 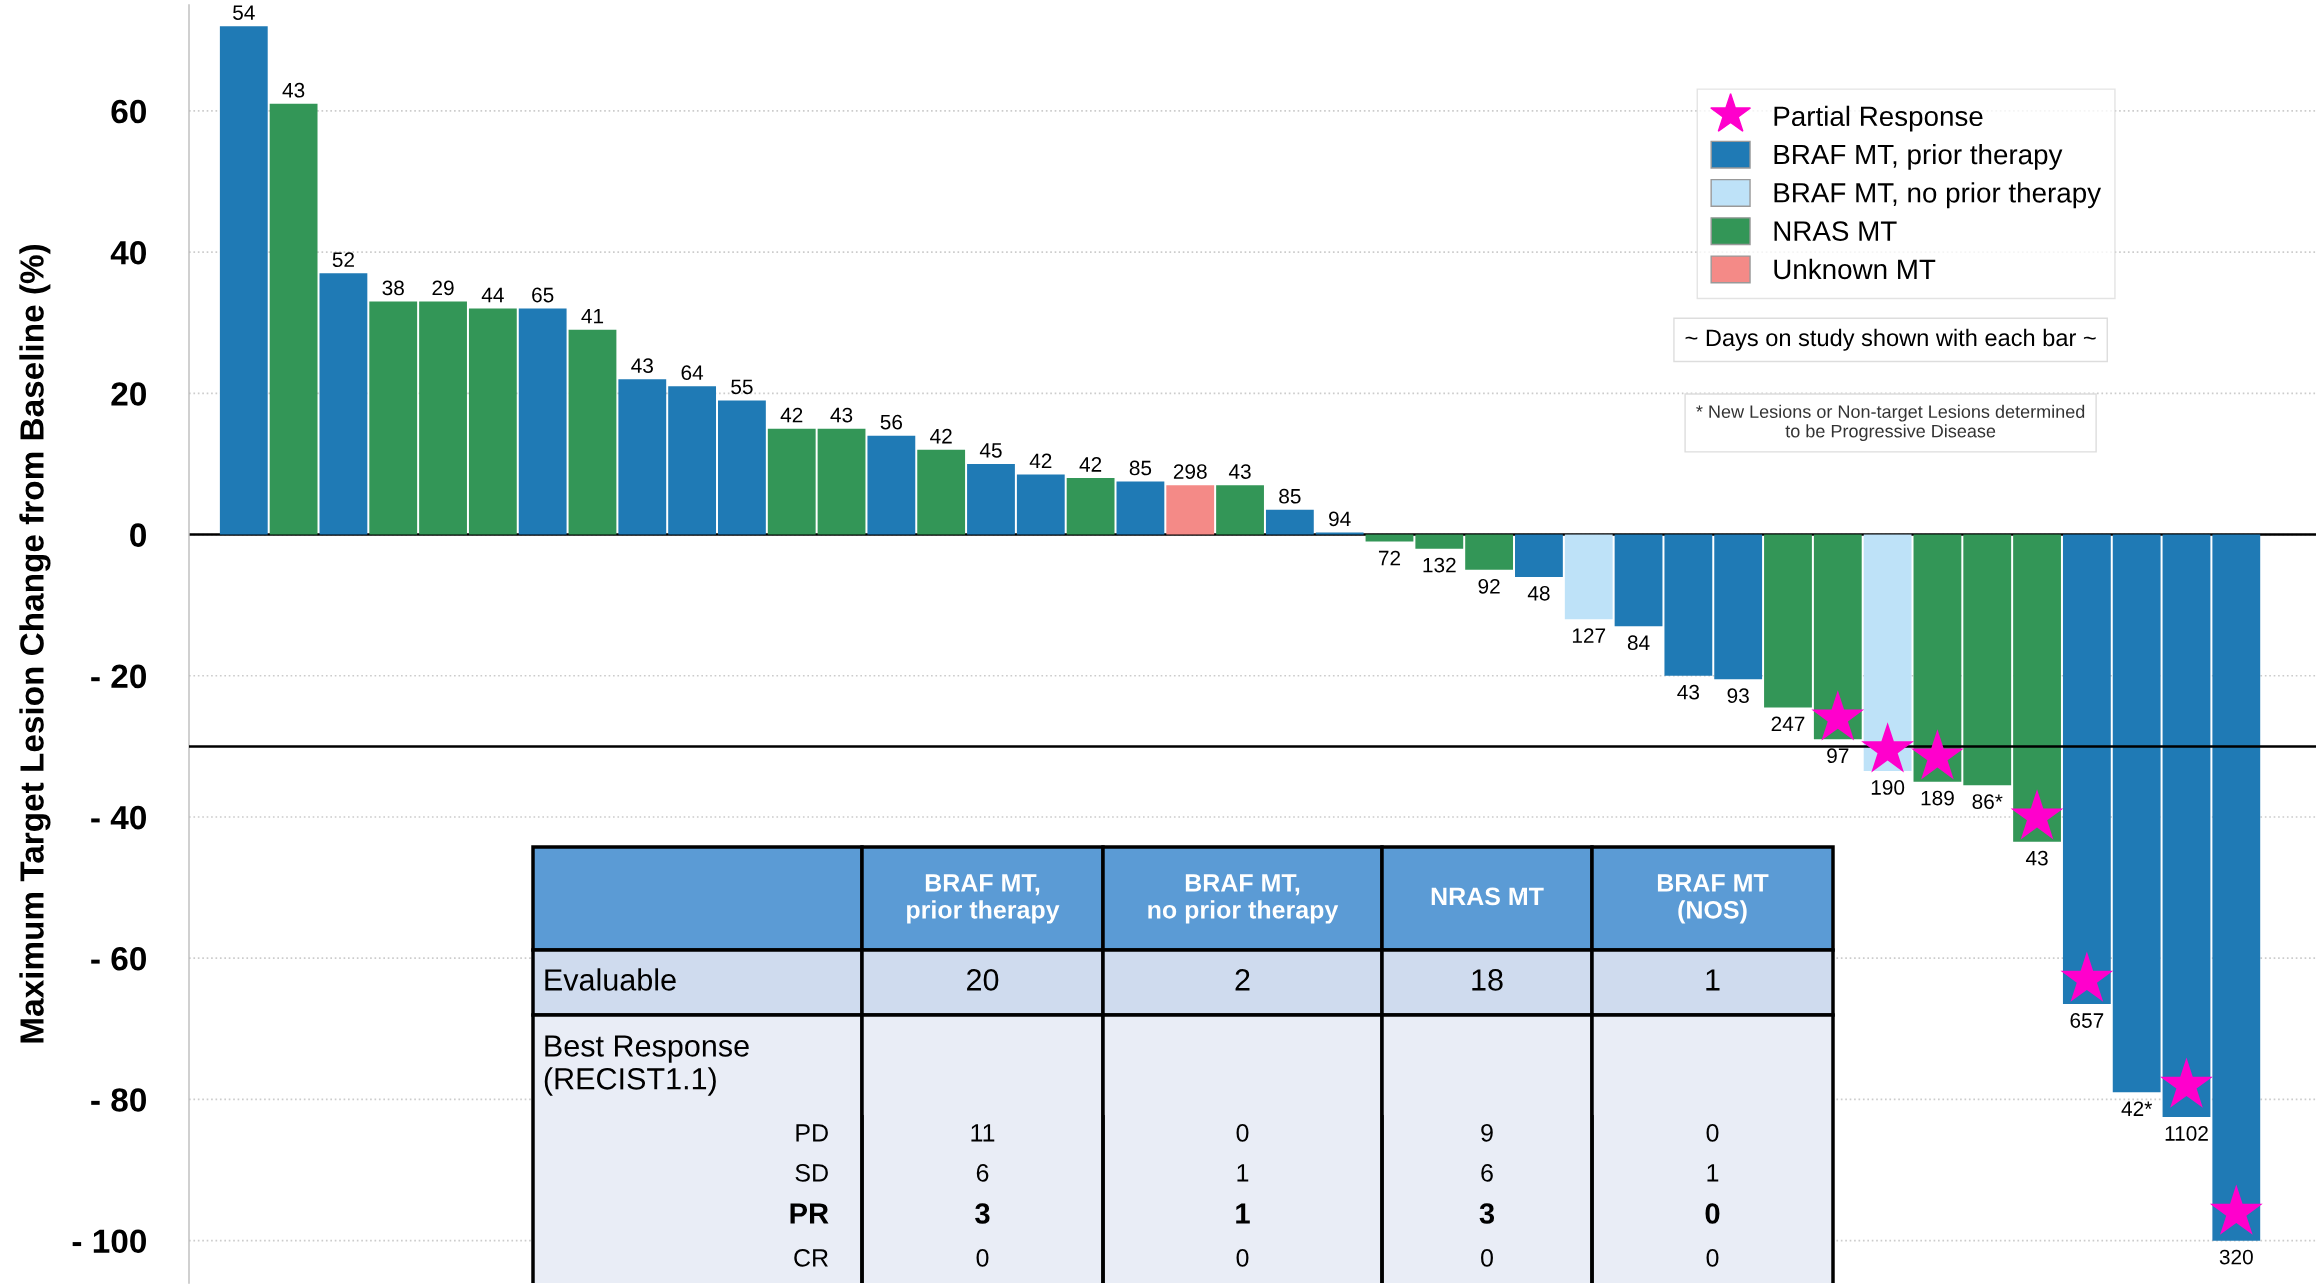 What do you see at coordinates (1890, 339) in the screenshot?
I see `annotation: ~ Days on study shown with each bar ~` at bounding box center [1890, 339].